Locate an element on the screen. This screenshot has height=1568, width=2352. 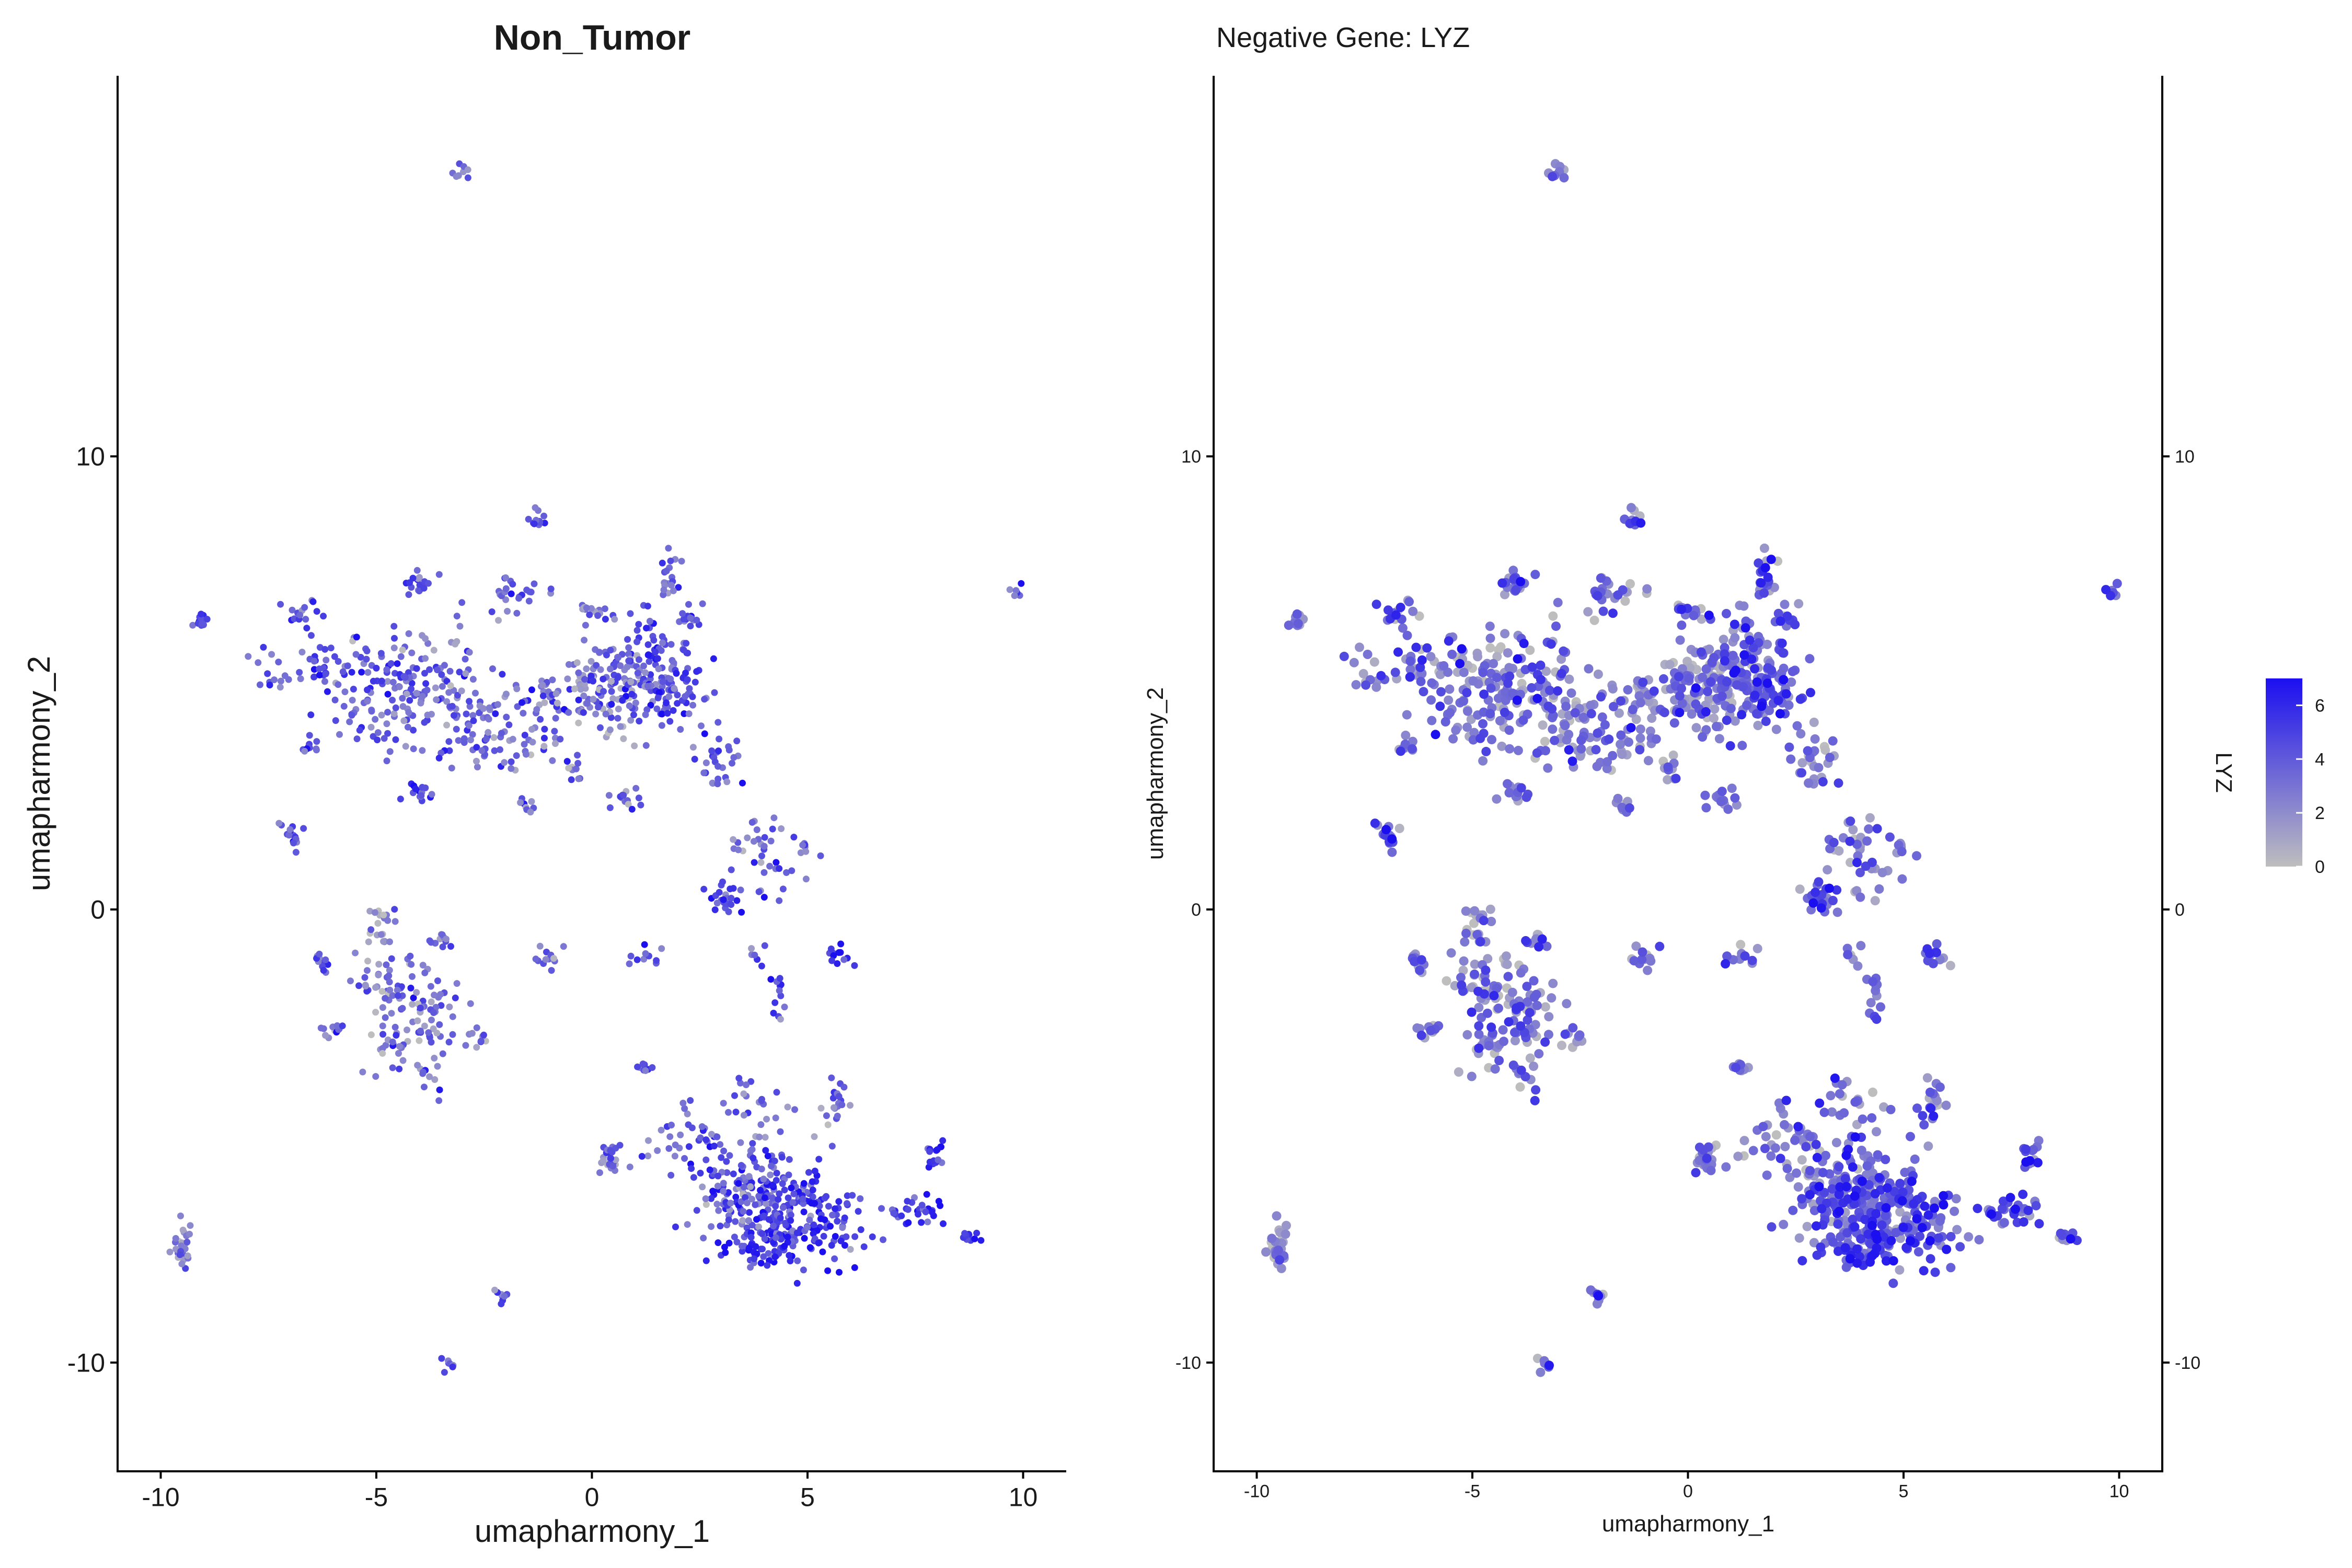
right-x-tick-label: -10 is located at coordinates (1257, 1492).